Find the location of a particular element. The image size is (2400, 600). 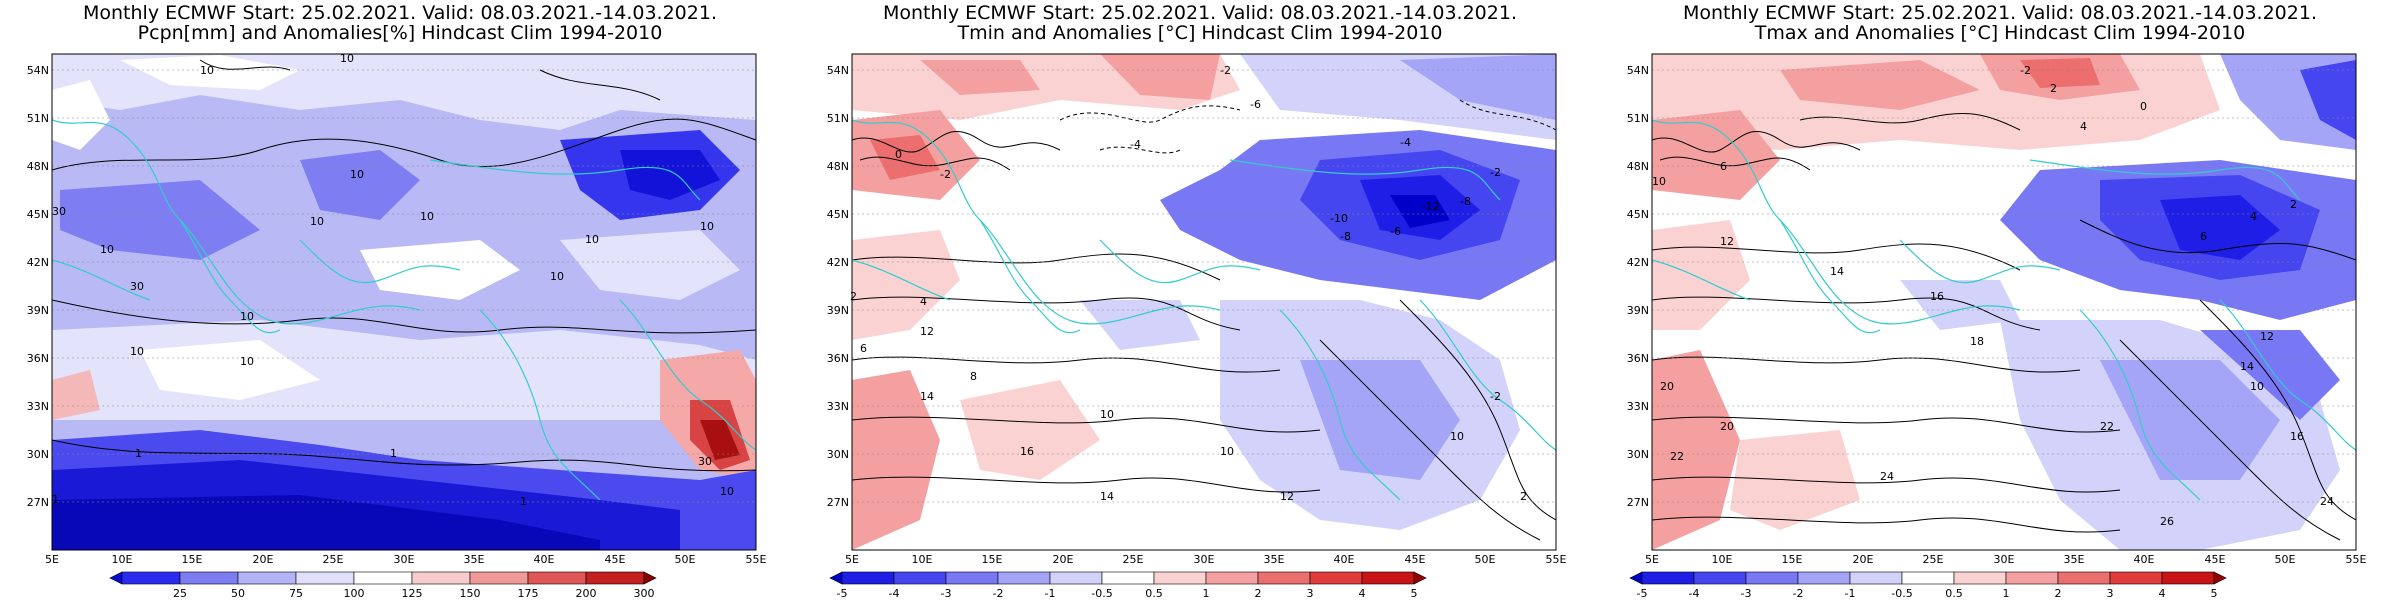

svg-text: 300 is located at coordinates (644, 593).